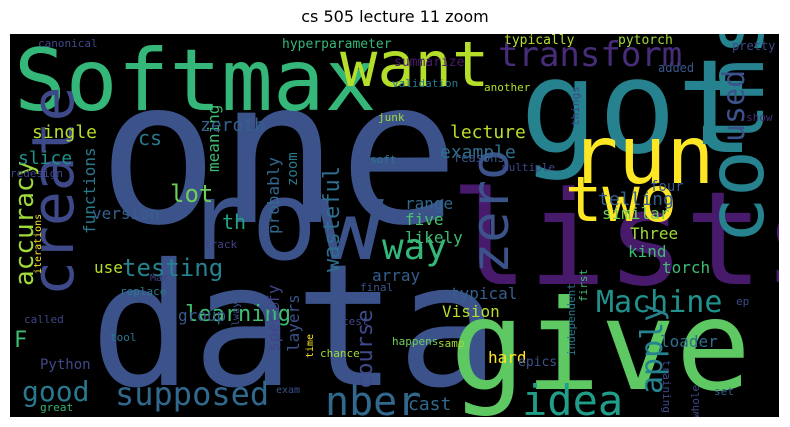 The height and width of the screenshot is (427, 790). I want to click on word-max: Max, so click(159, 278).